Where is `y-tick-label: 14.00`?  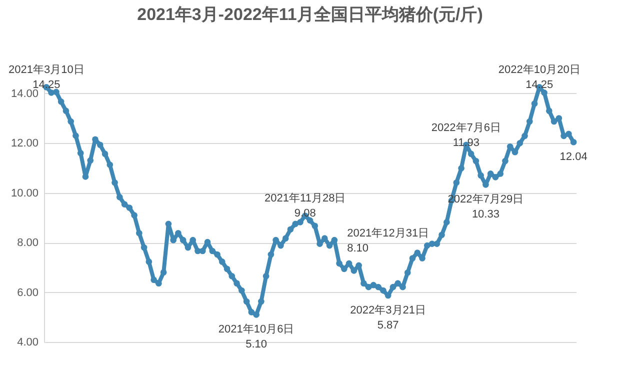
y-tick-label: 14.00 is located at coordinates (24, 94).